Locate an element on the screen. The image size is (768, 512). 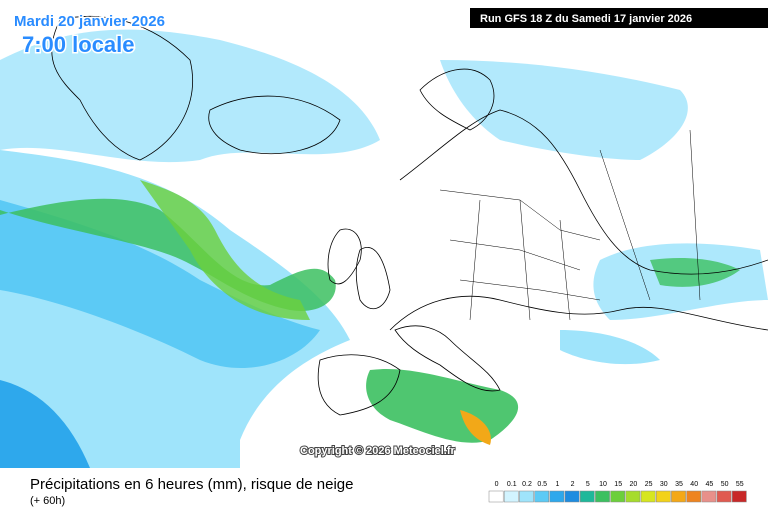
map-time: 7:00 locale is located at coordinates (78, 44).